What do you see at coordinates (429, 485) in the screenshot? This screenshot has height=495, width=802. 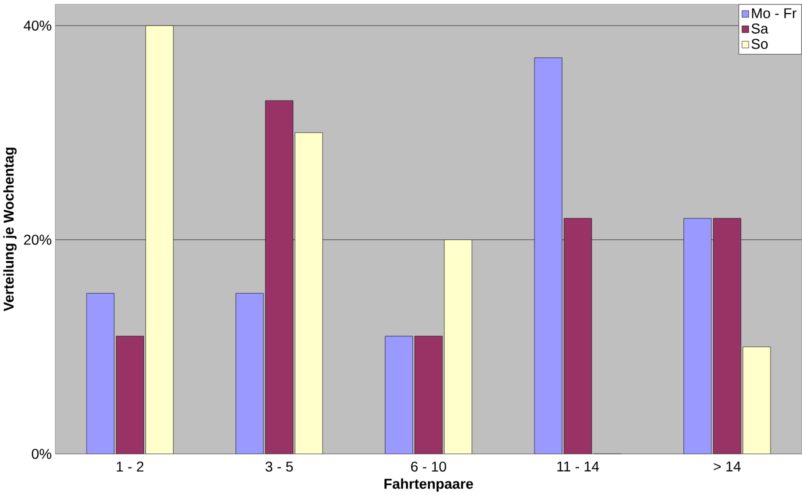 I see `x-axis-title: Fahrtenpaare` at bounding box center [429, 485].